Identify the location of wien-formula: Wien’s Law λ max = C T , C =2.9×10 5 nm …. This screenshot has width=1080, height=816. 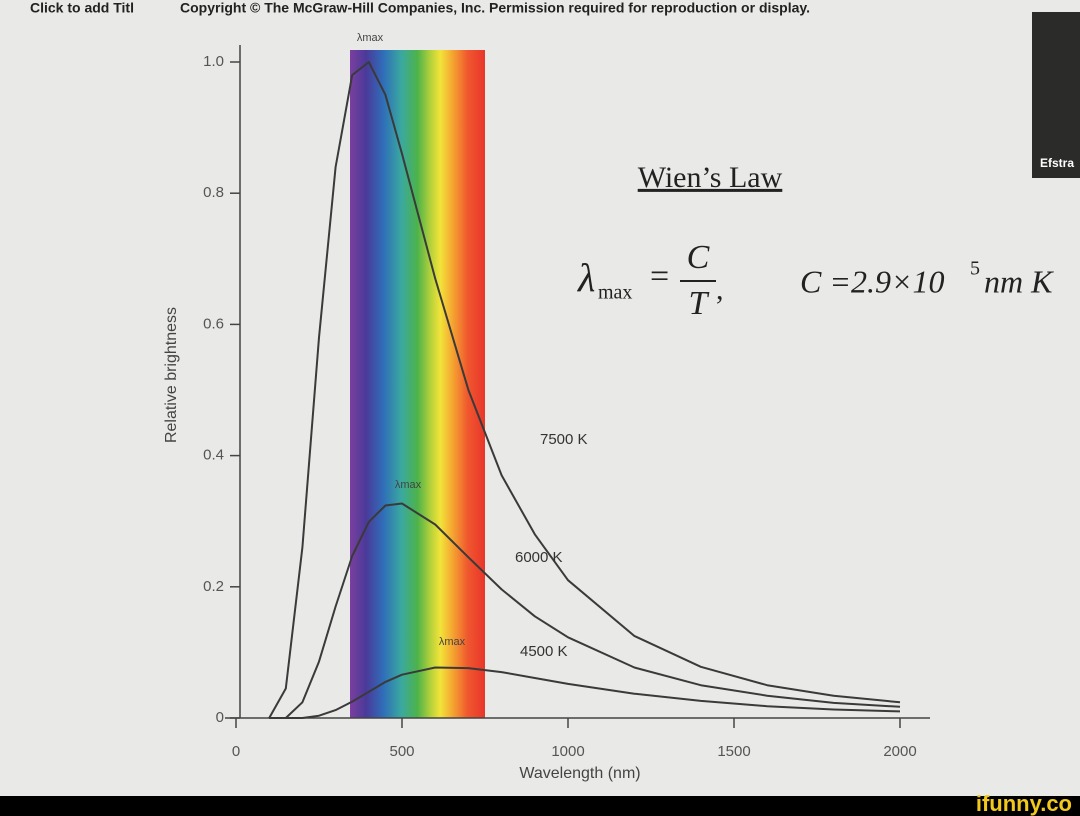
(815, 241).